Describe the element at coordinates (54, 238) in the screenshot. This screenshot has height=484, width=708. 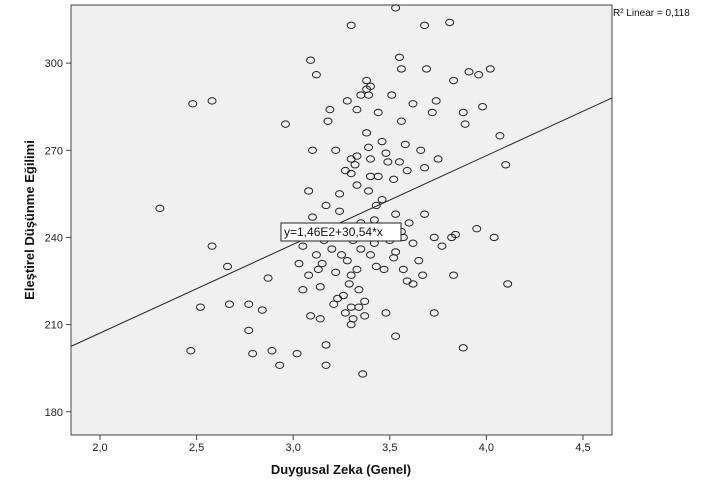
I see `y-tick-label: 240` at that location.